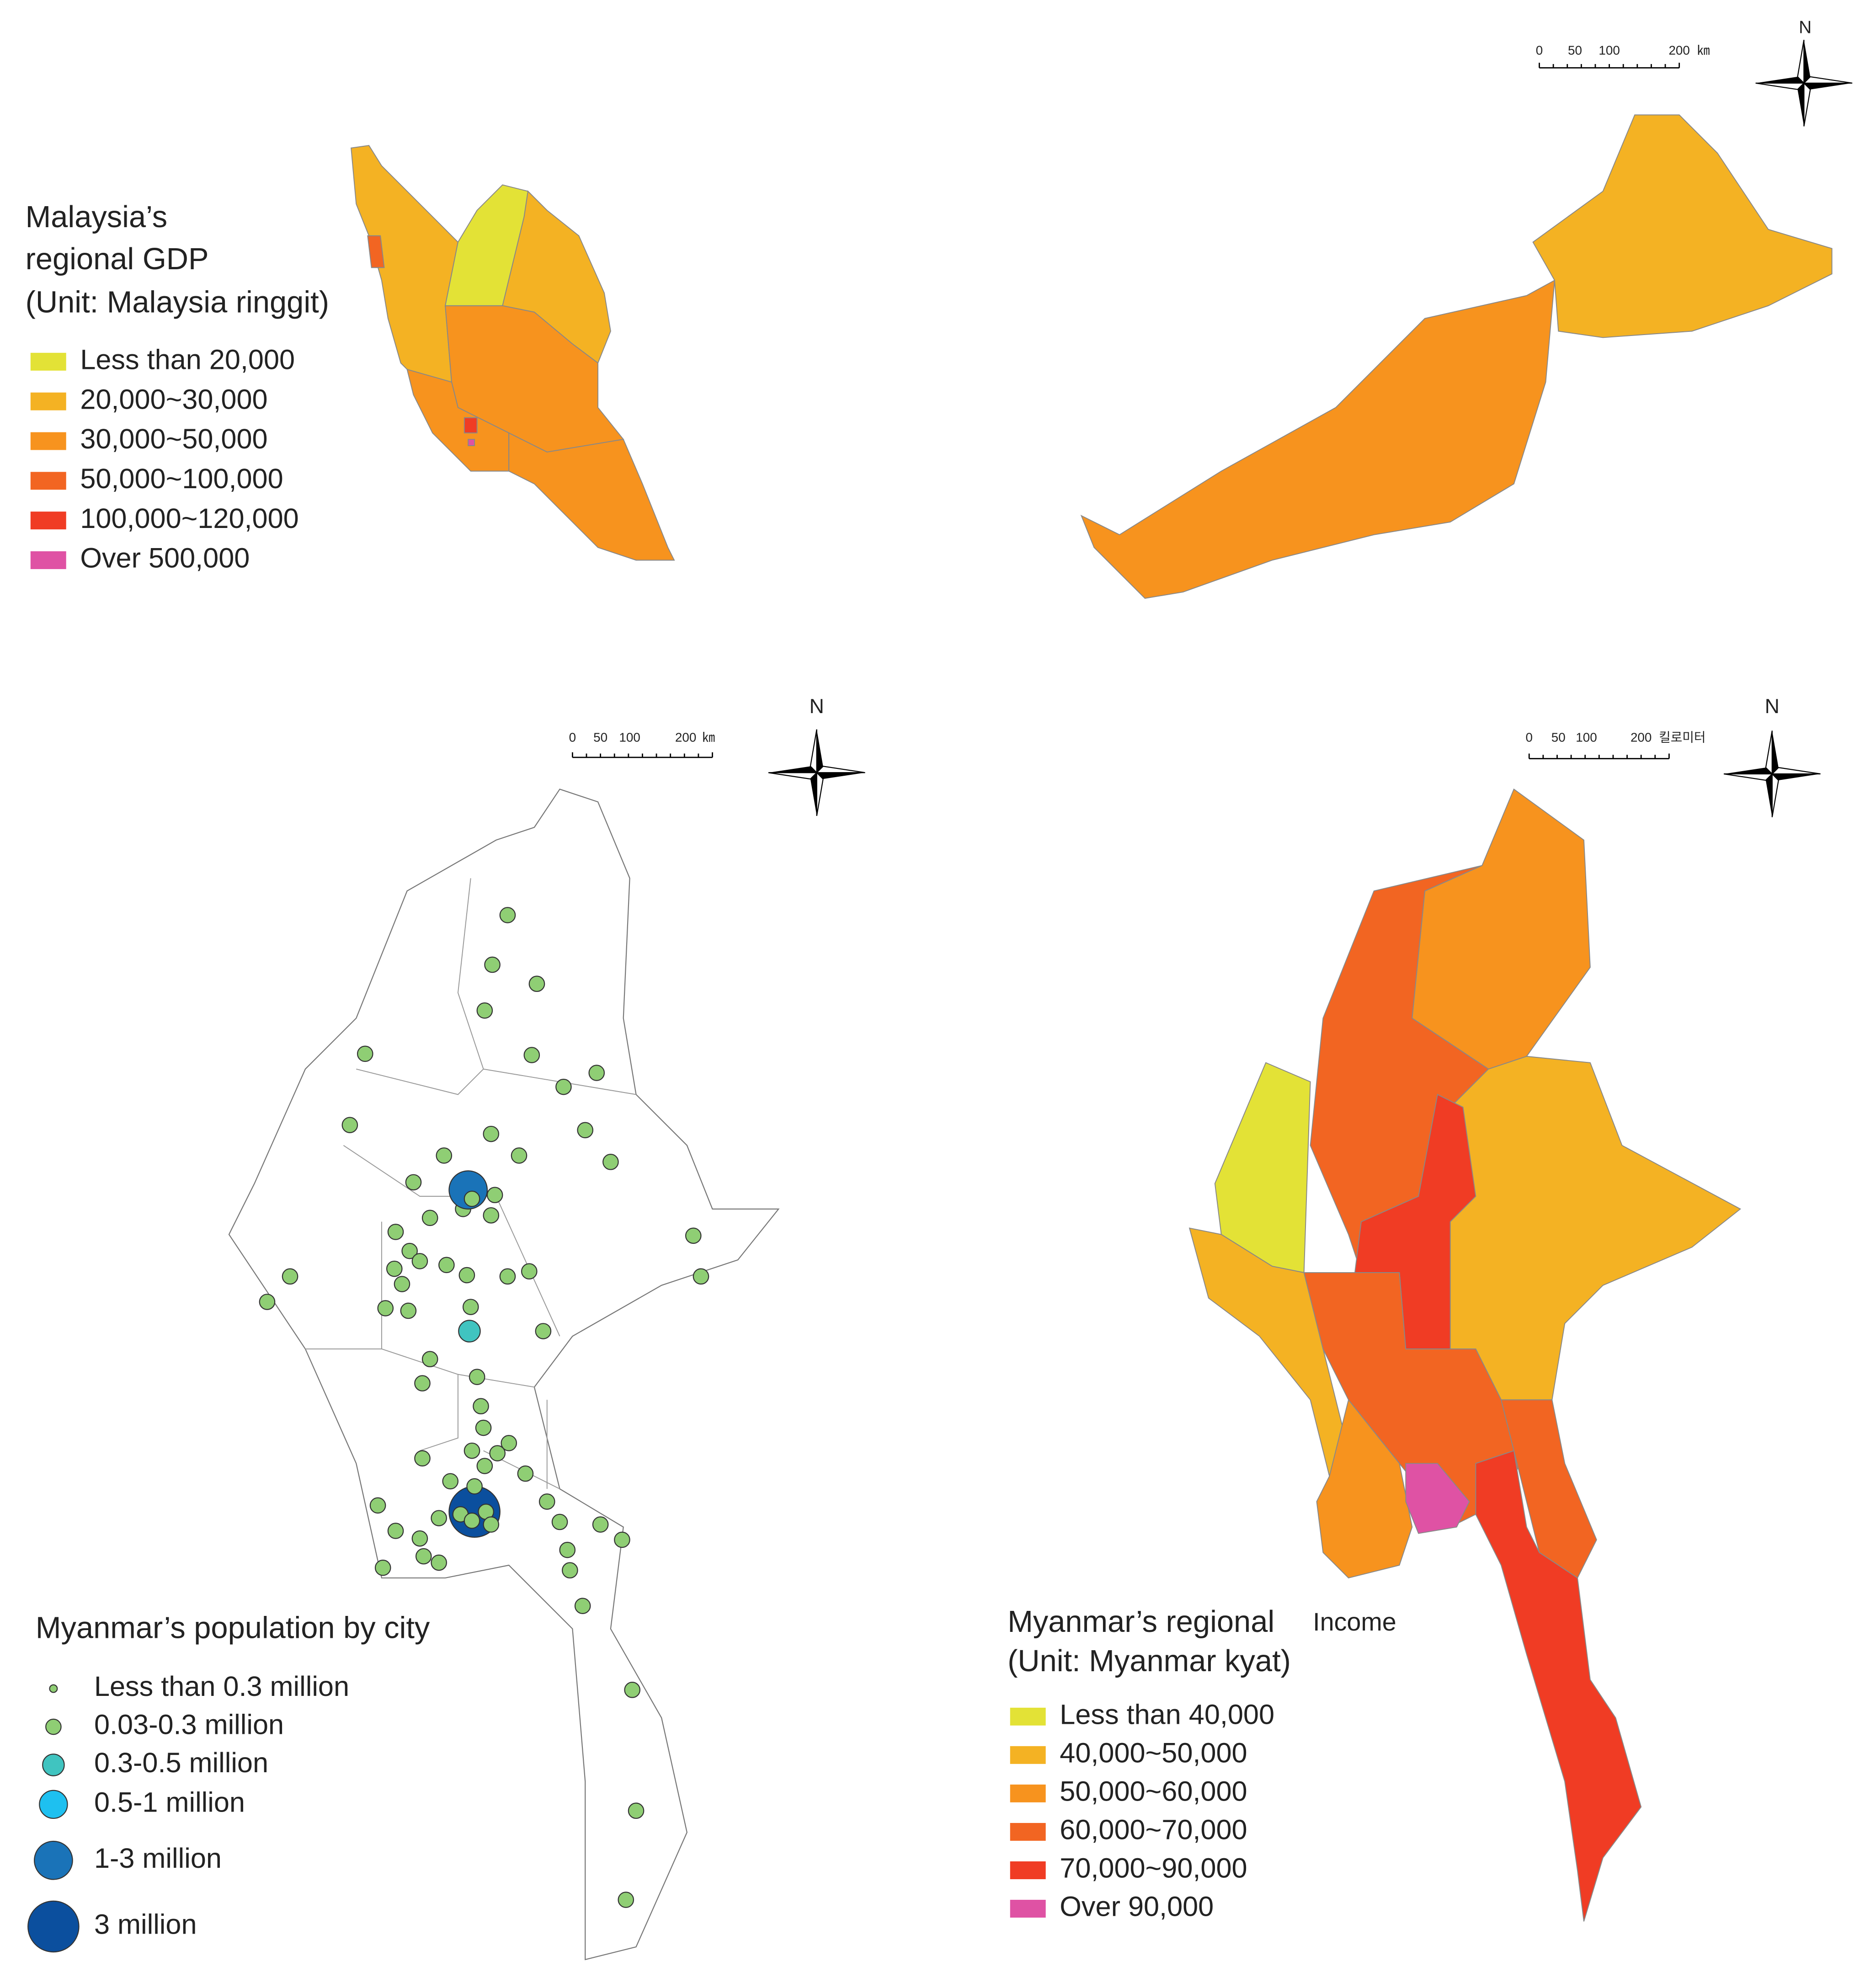 This screenshot has width=1865, height=1988. What do you see at coordinates (513, 353) in the screenshot?
I see `malaysia-peninsula` at bounding box center [513, 353].